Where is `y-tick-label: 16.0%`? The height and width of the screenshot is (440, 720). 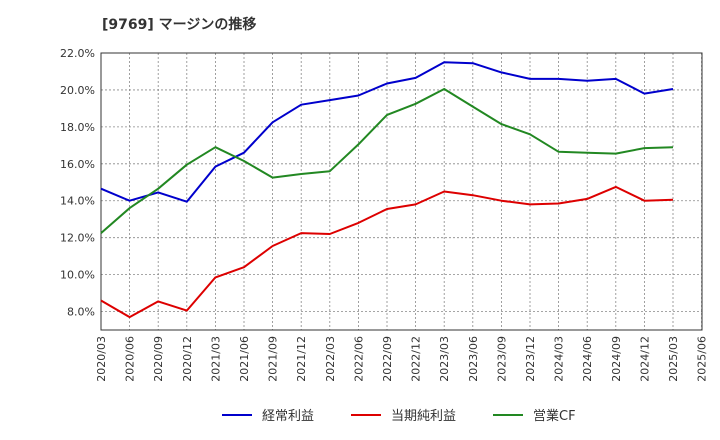 y-tick-label: 16.0% is located at coordinates (77, 164).